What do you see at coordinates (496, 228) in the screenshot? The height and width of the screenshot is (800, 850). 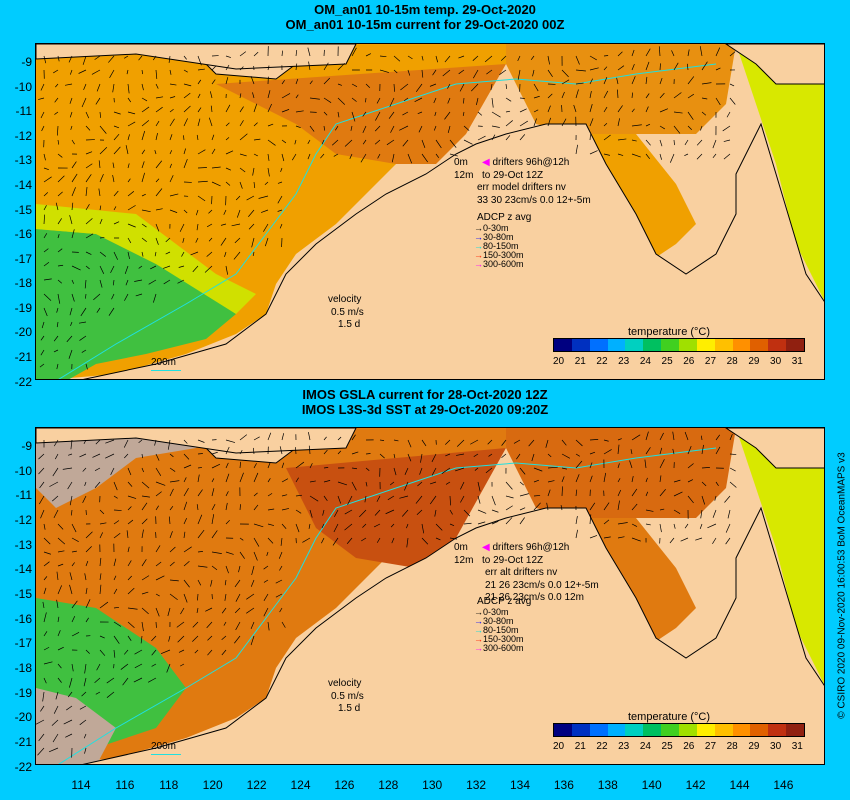 I see `adcp-legend-label: 0-30m` at bounding box center [496, 228].